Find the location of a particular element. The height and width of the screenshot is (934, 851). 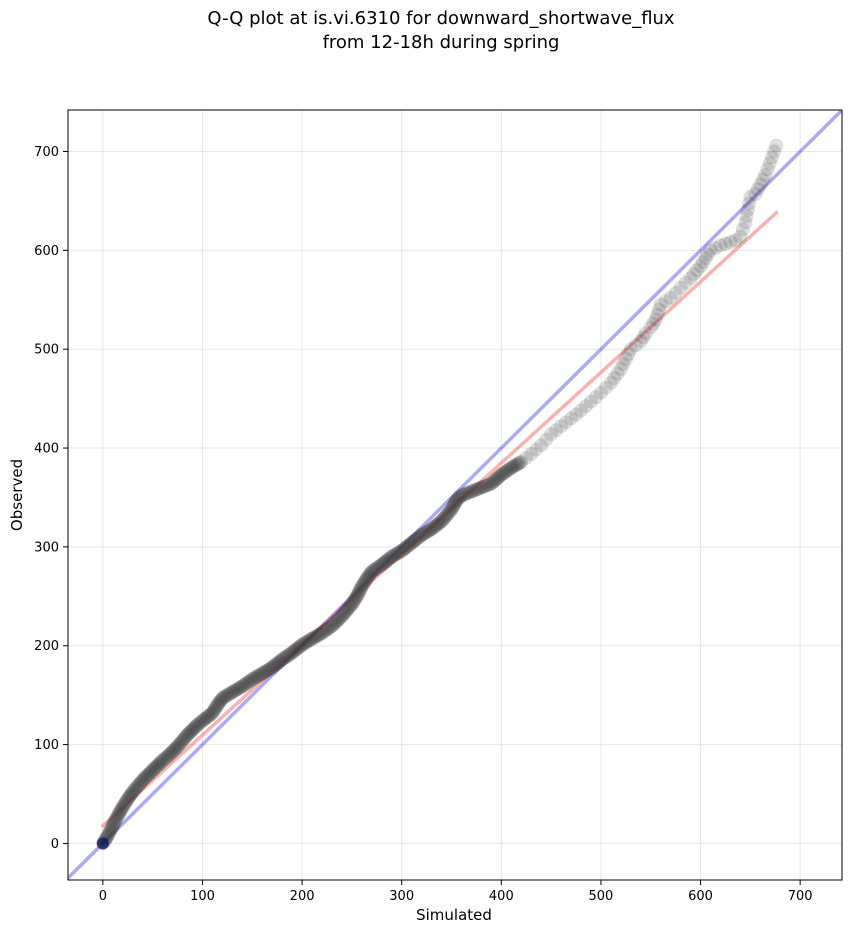

x-tick-label: 100 is located at coordinates (202, 896).